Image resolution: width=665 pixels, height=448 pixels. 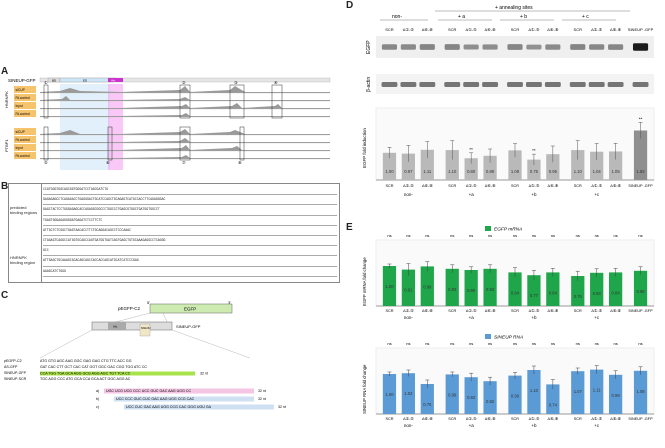 I want to click on peak-number: ⑦, so click(x=184, y=162).